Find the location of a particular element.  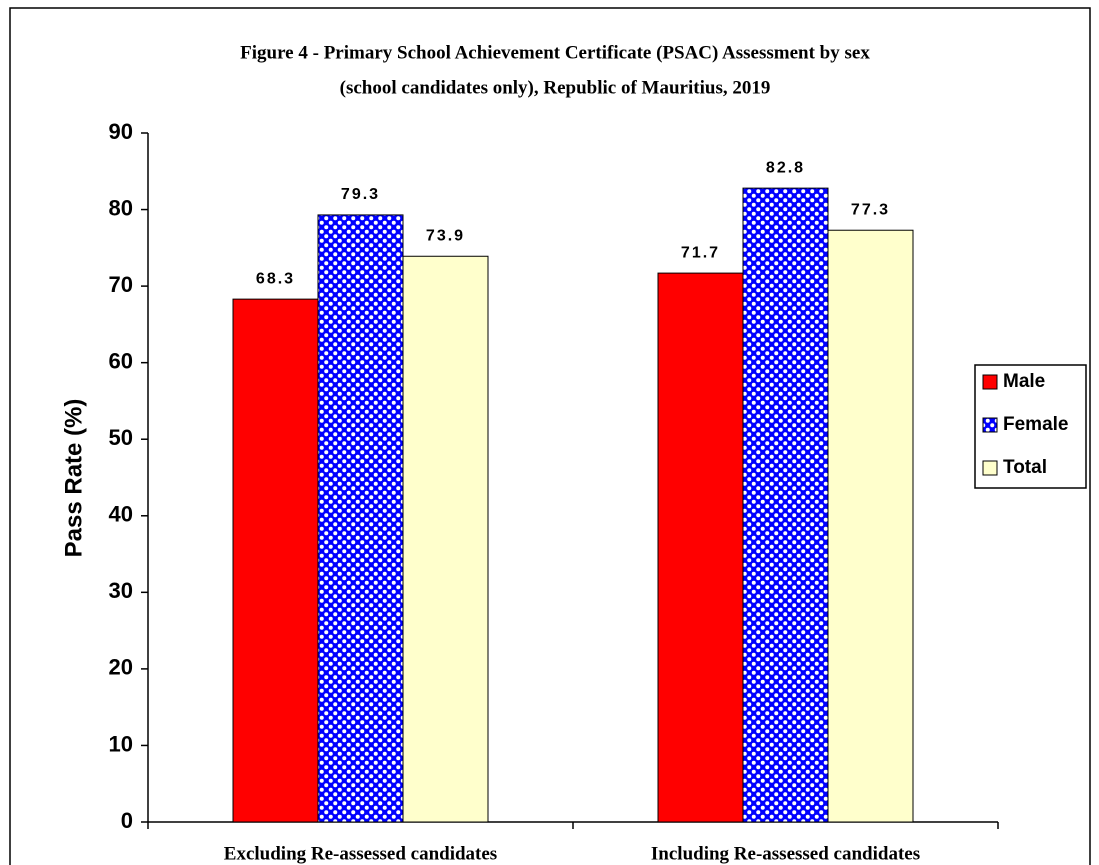

y-tick-label: 10 is located at coordinates (121, 743).